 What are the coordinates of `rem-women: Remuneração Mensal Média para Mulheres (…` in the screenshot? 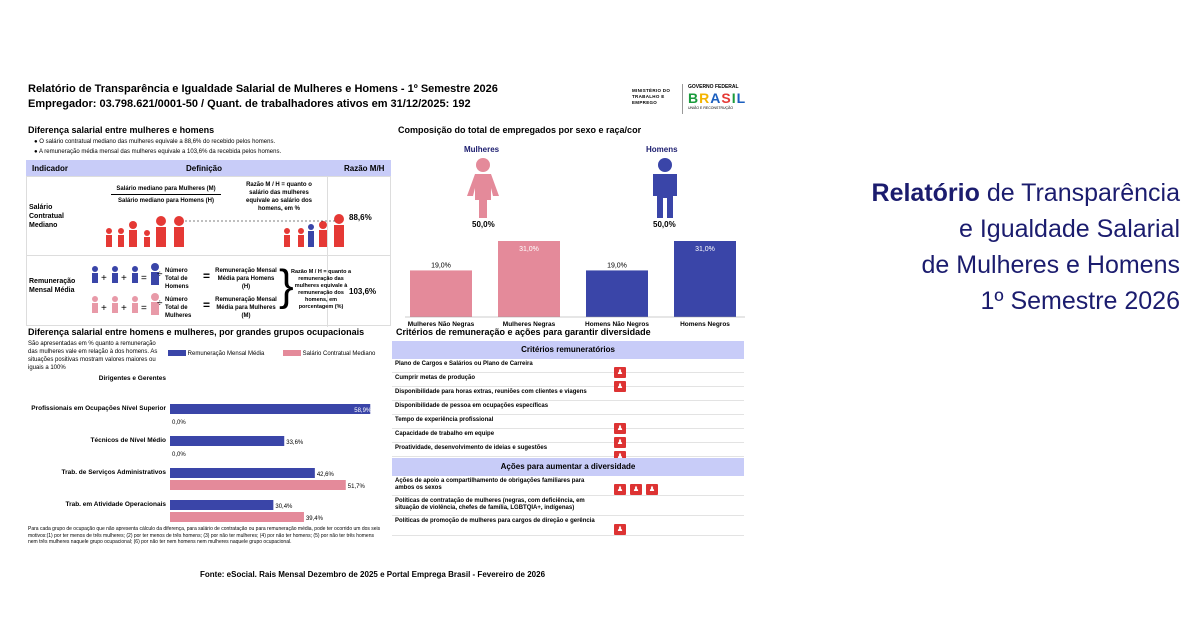 It's located at (246, 308).